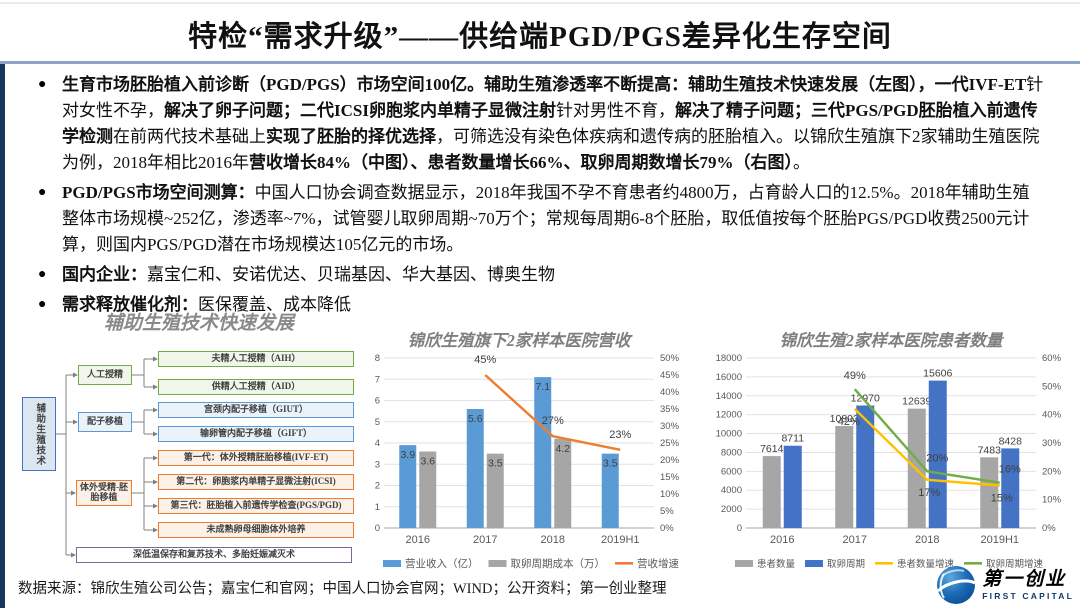 The image size is (1080, 608). What do you see at coordinates (256, 434) in the screenshot?
I see `diagram-leaf-node: 输卵管内配子移植（GIFT）` at bounding box center [256, 434].